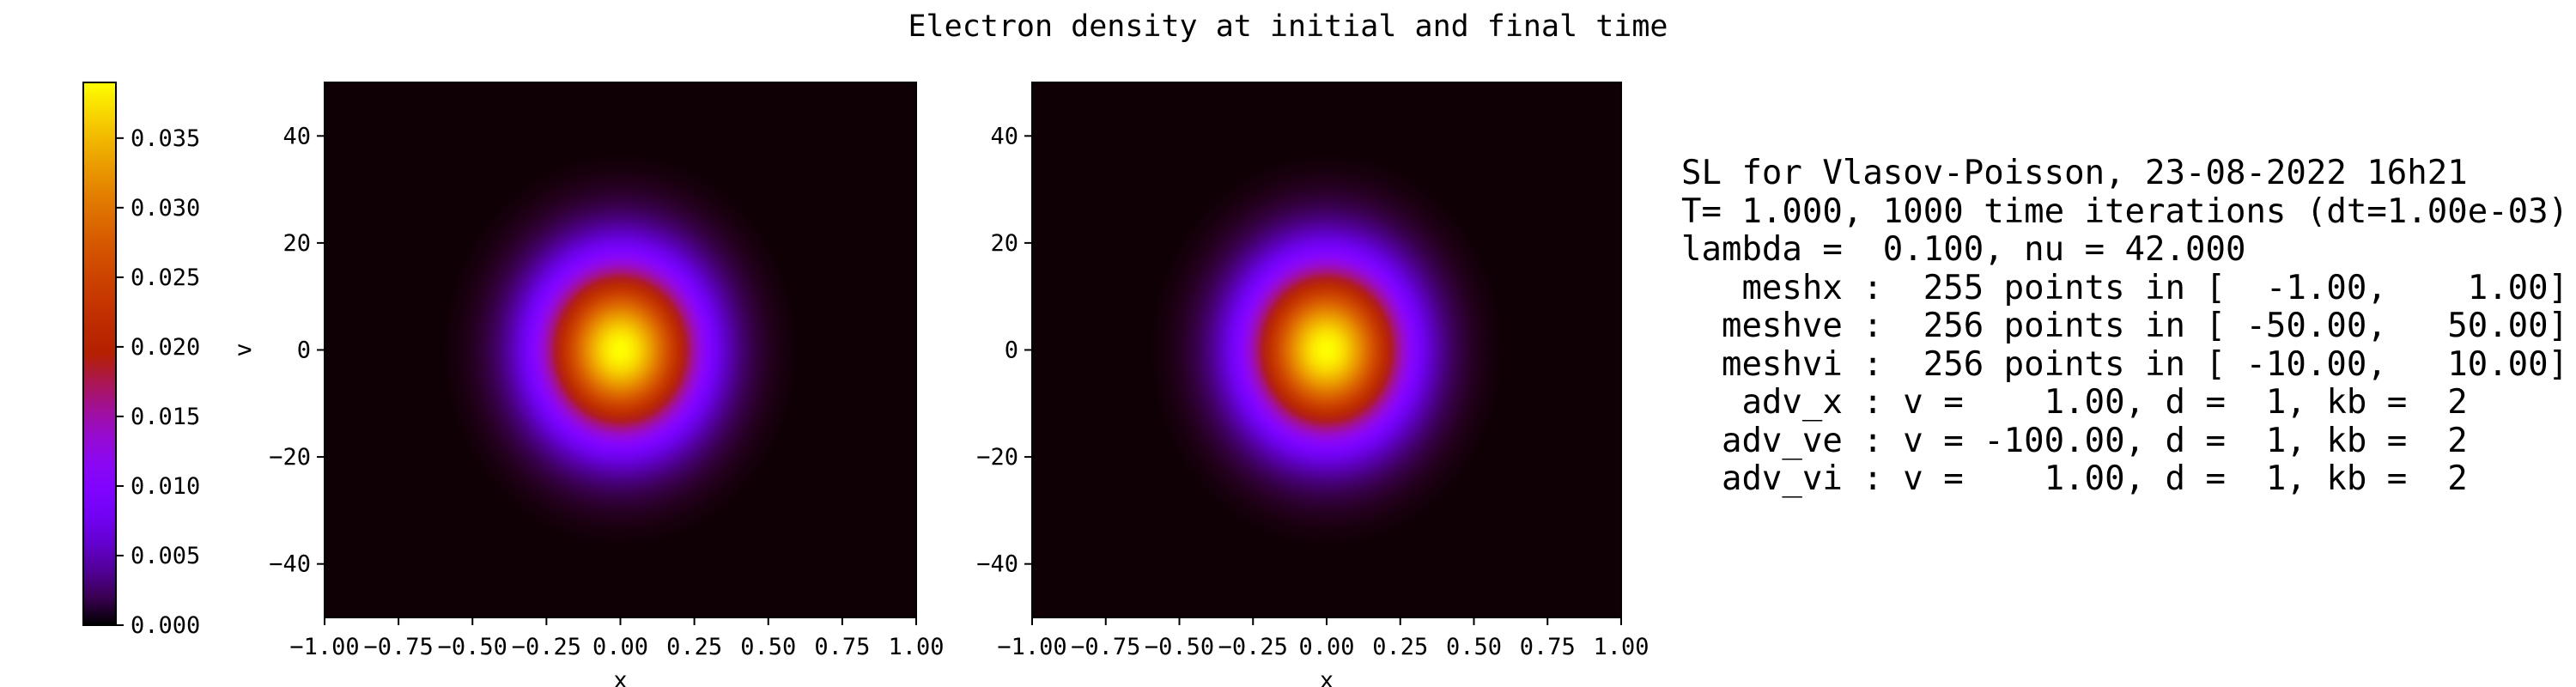  What do you see at coordinates (243, 349) in the screenshot?
I see `y-axis-label: v` at bounding box center [243, 349].